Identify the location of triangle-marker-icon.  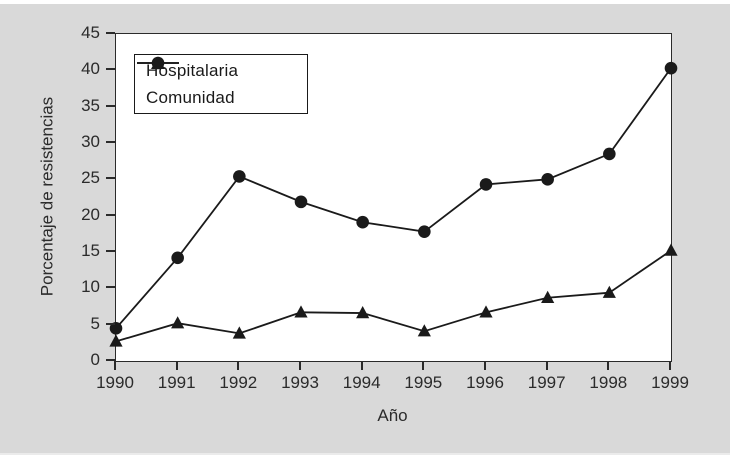
(158, 62).